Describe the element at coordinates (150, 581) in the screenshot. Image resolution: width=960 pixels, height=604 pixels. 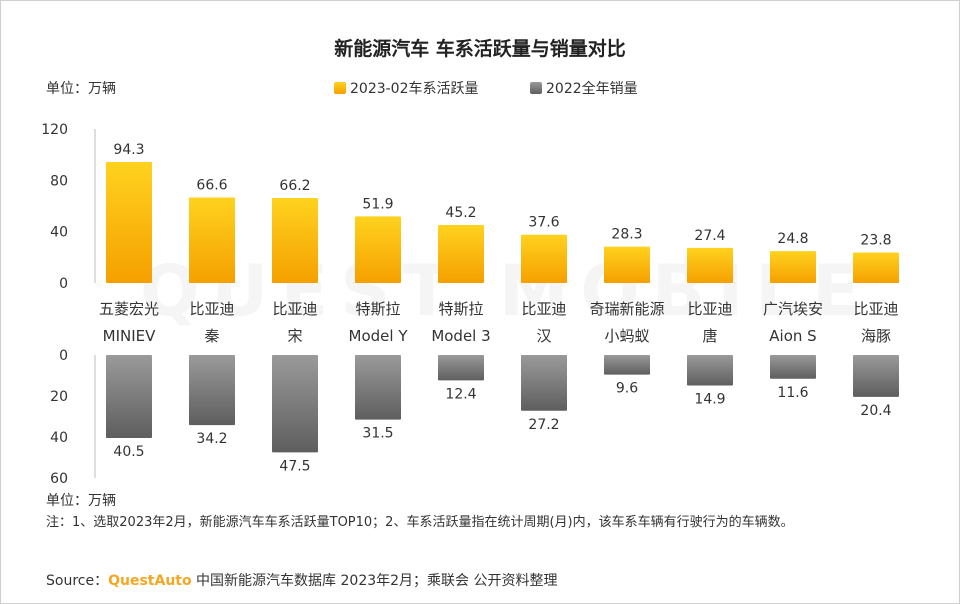
I see `source-brand: QuestAuto` at that location.